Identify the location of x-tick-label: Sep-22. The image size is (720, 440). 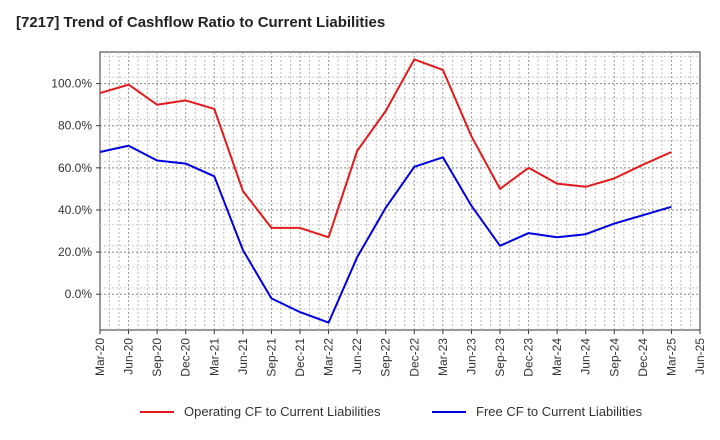
(386, 357).